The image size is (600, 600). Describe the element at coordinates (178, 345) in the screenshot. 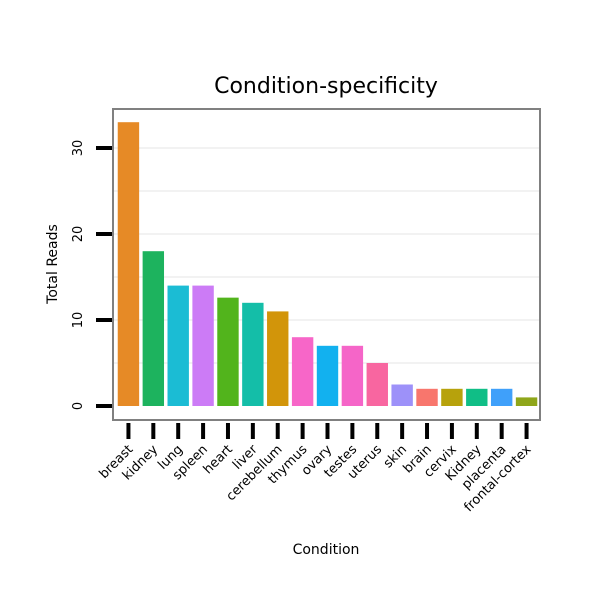

I see `bar-lung` at that location.